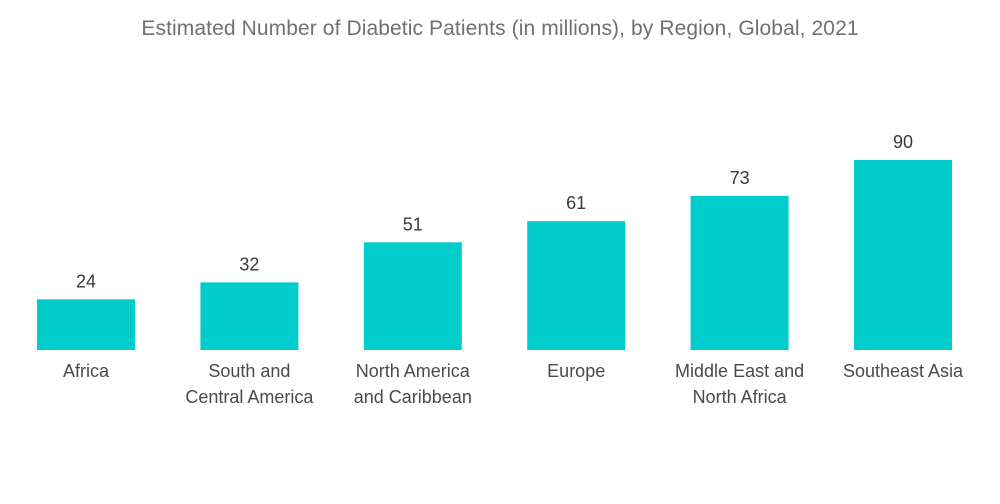 This screenshot has width=1000, height=504. Describe the element at coordinates (249, 371) in the screenshot. I see `category-label-1-line-0: South and` at that location.